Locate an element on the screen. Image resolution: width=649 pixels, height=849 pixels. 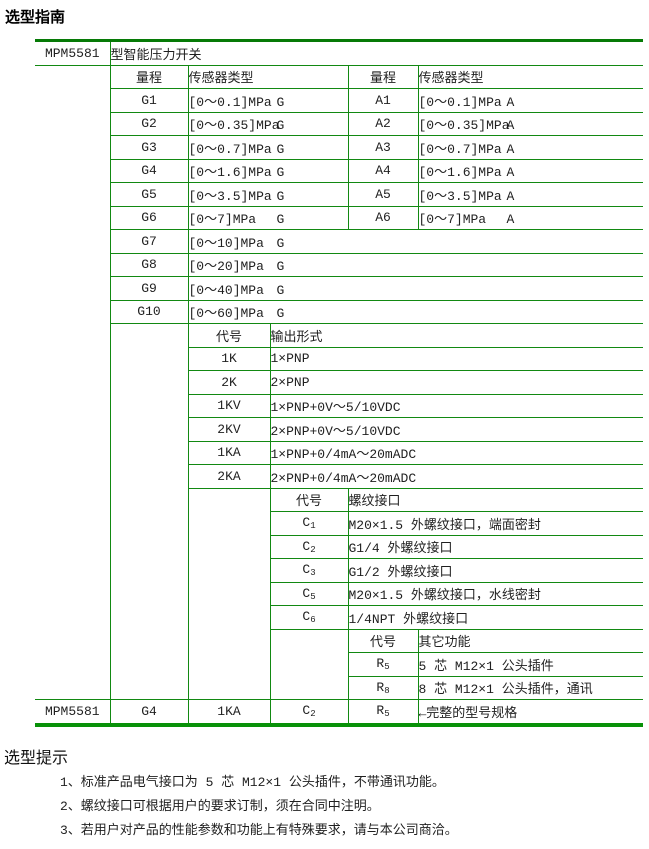
output-desc-cell: 1×PNP is located at coordinates (456, 358).